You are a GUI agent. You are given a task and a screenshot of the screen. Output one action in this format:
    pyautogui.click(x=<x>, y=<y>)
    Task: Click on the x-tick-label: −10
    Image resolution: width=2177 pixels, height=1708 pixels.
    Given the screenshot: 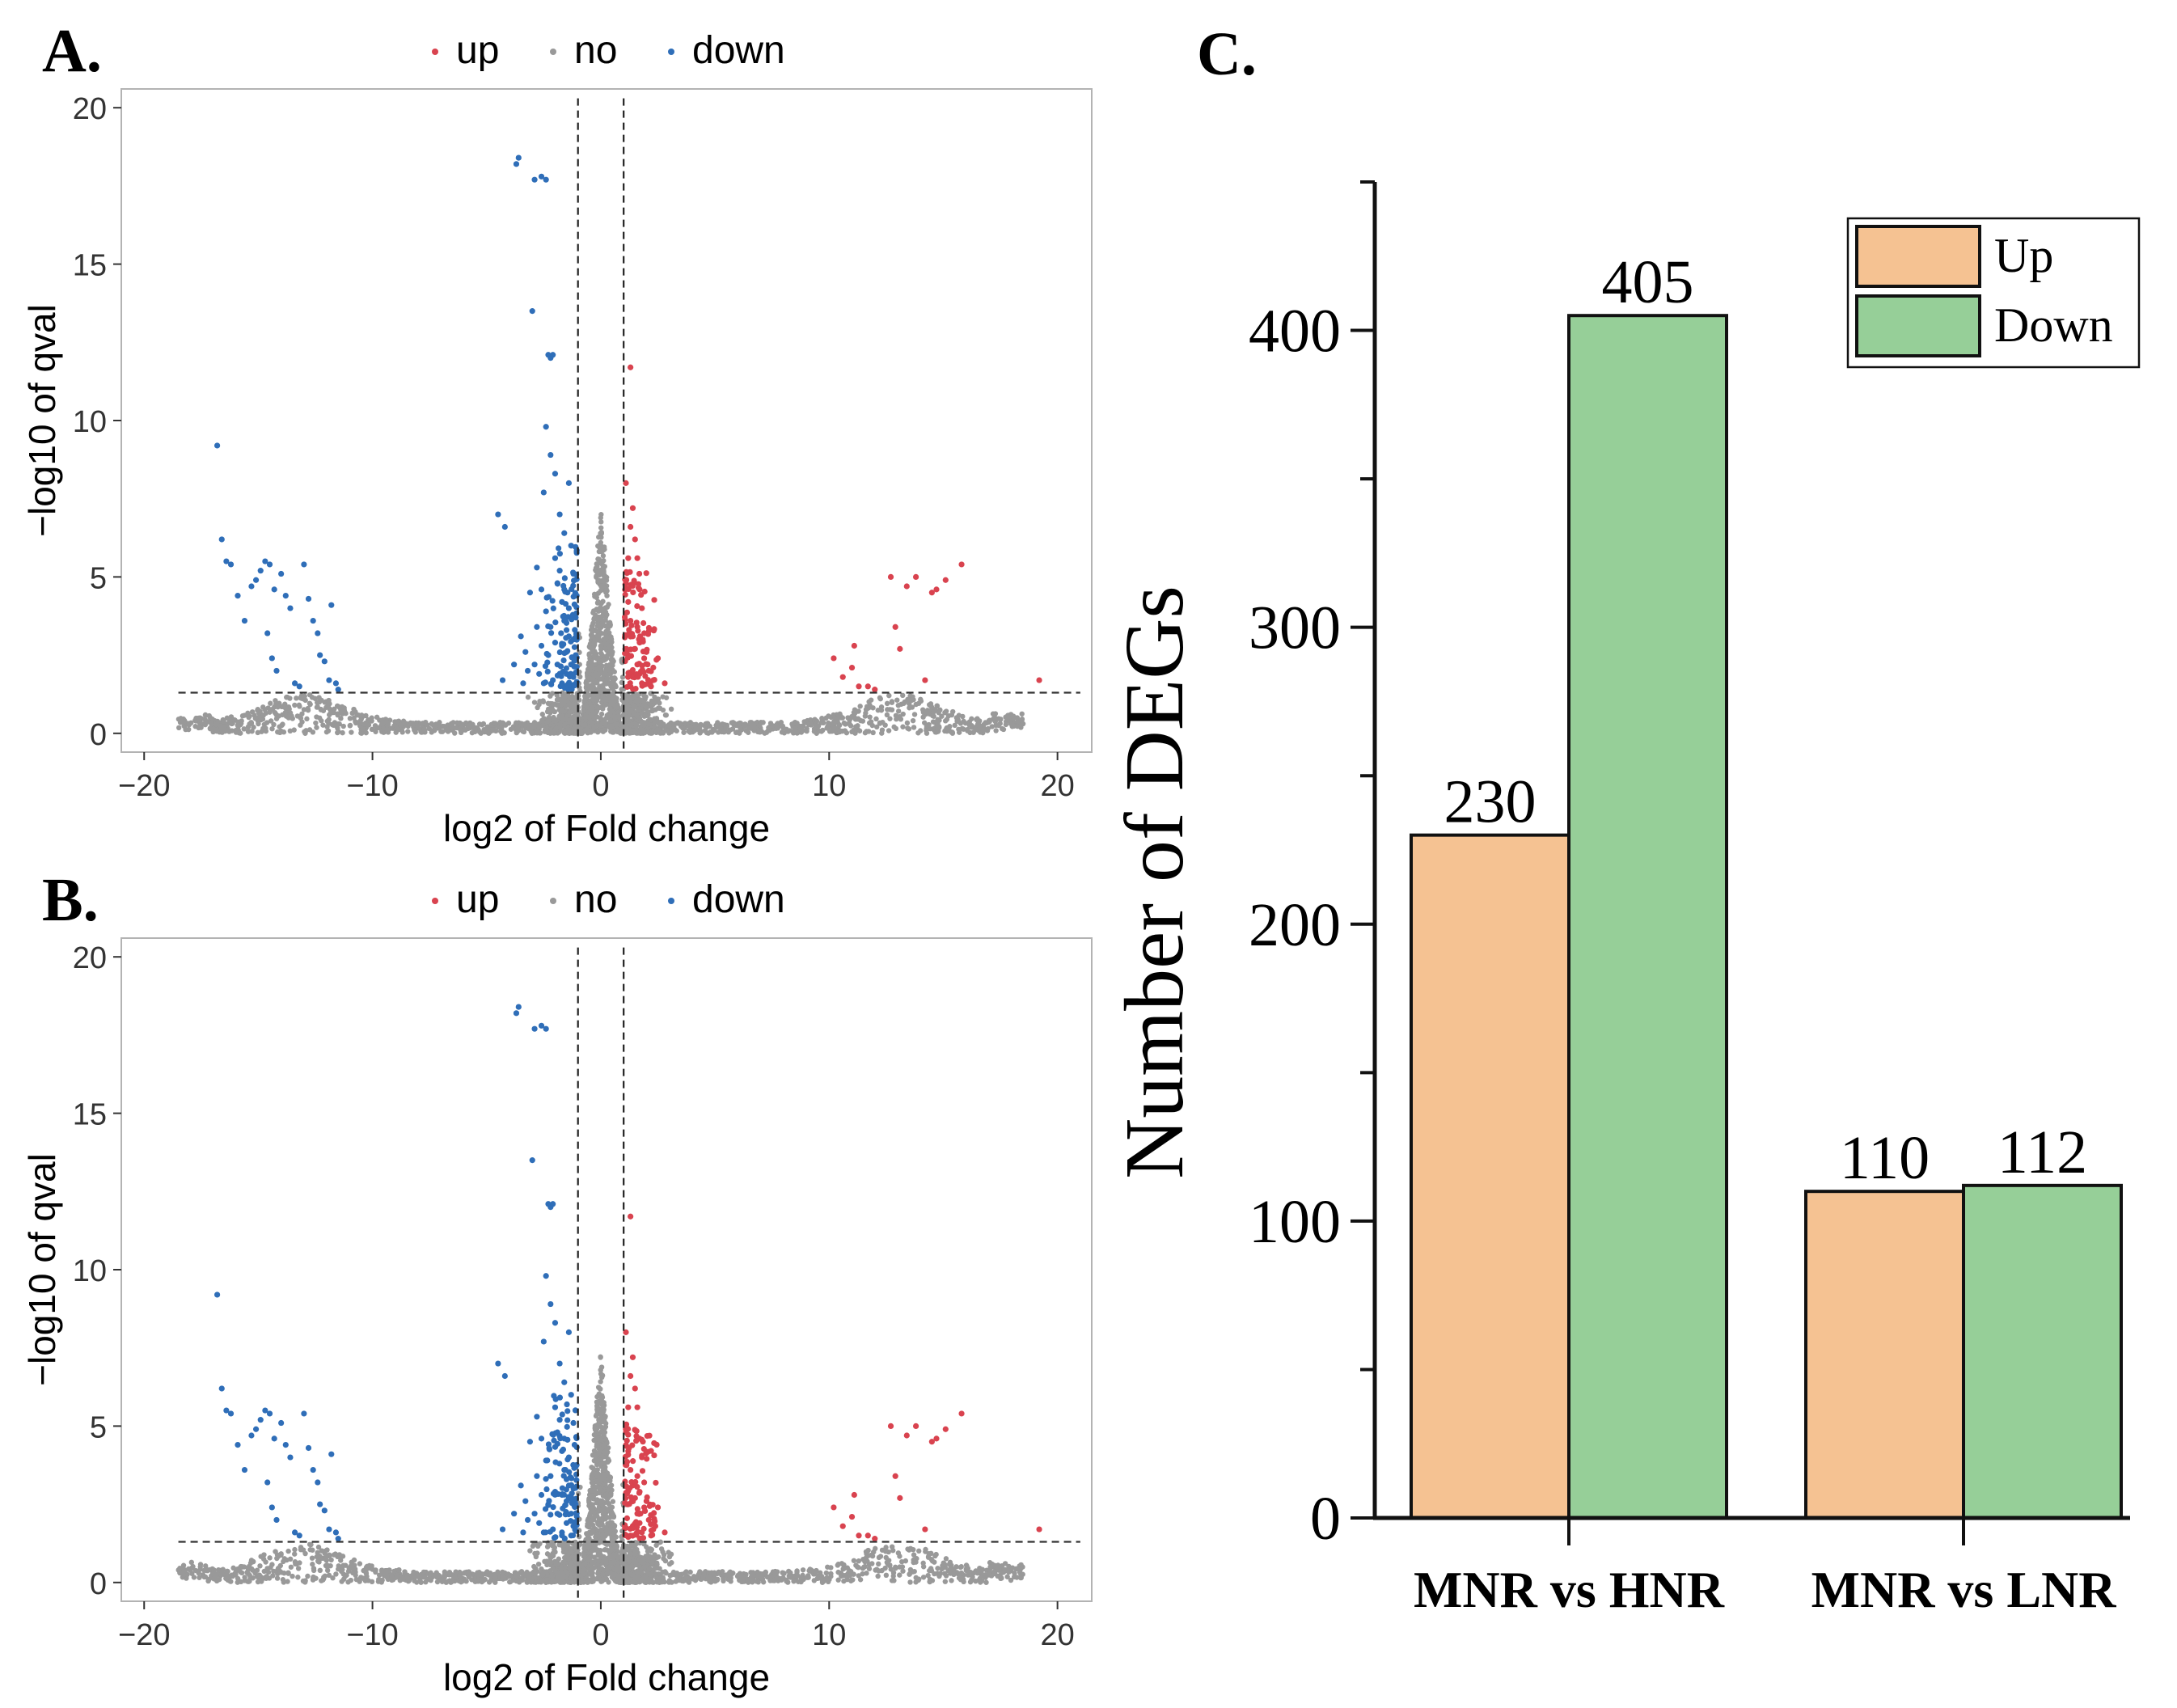 What is the action you would take?
    pyautogui.click(x=372, y=786)
    